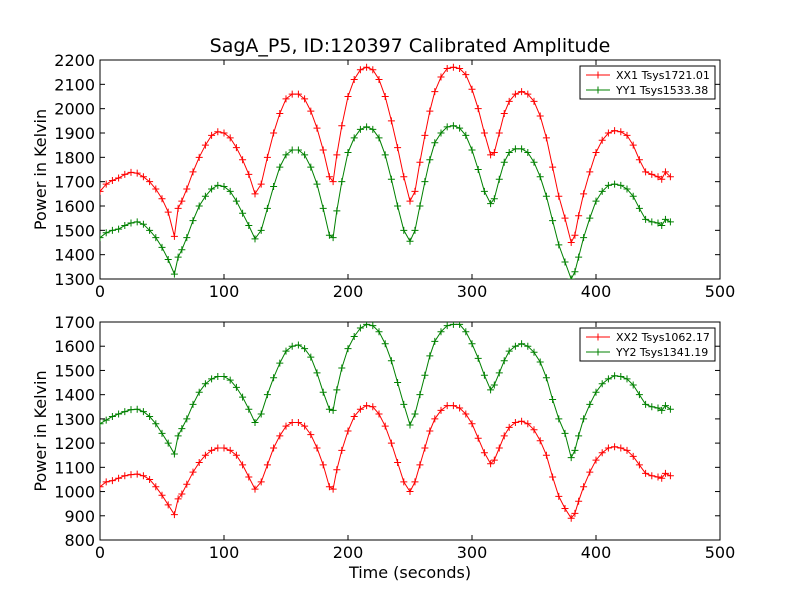 This screenshot has width=800, height=600. I want to click on y-tick-label: 1500, so click(74, 230).